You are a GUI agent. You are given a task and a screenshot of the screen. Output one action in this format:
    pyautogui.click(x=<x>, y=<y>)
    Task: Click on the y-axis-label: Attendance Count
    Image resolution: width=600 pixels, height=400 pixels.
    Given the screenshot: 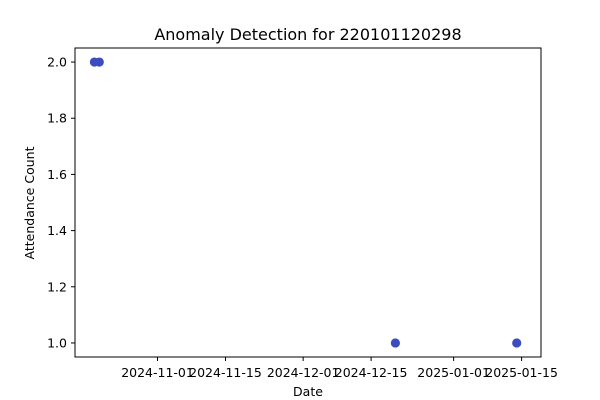 What is the action you would take?
    pyautogui.click(x=29, y=202)
    